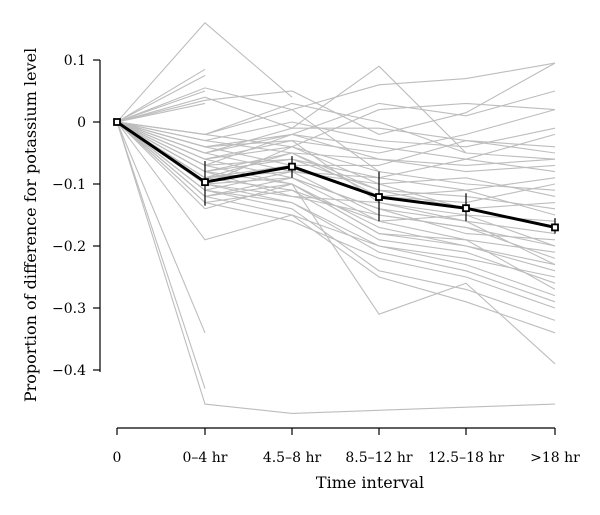  What do you see at coordinates (346, 447) in the screenshot?
I see `x-axis-ticks: 0 0–4 hr 4.5–8 hr 8.5–12 hr 12.5–18 hr >18 hr` at bounding box center [346, 447].